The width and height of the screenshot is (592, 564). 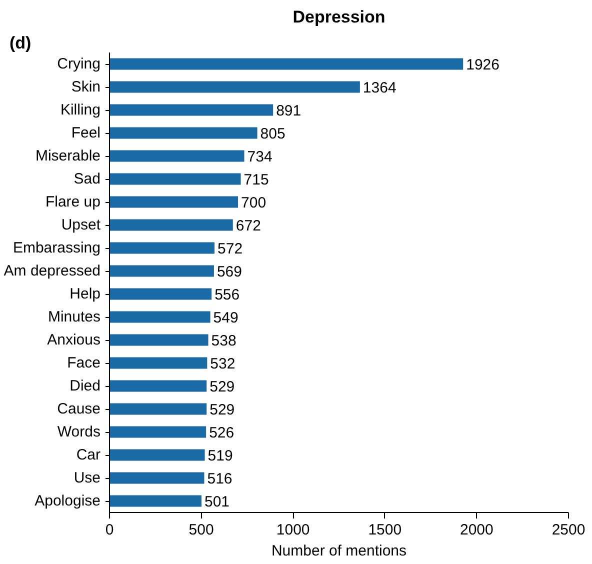 What do you see at coordinates (79, 64) in the screenshot?
I see `y-tick-label: Crying` at bounding box center [79, 64].